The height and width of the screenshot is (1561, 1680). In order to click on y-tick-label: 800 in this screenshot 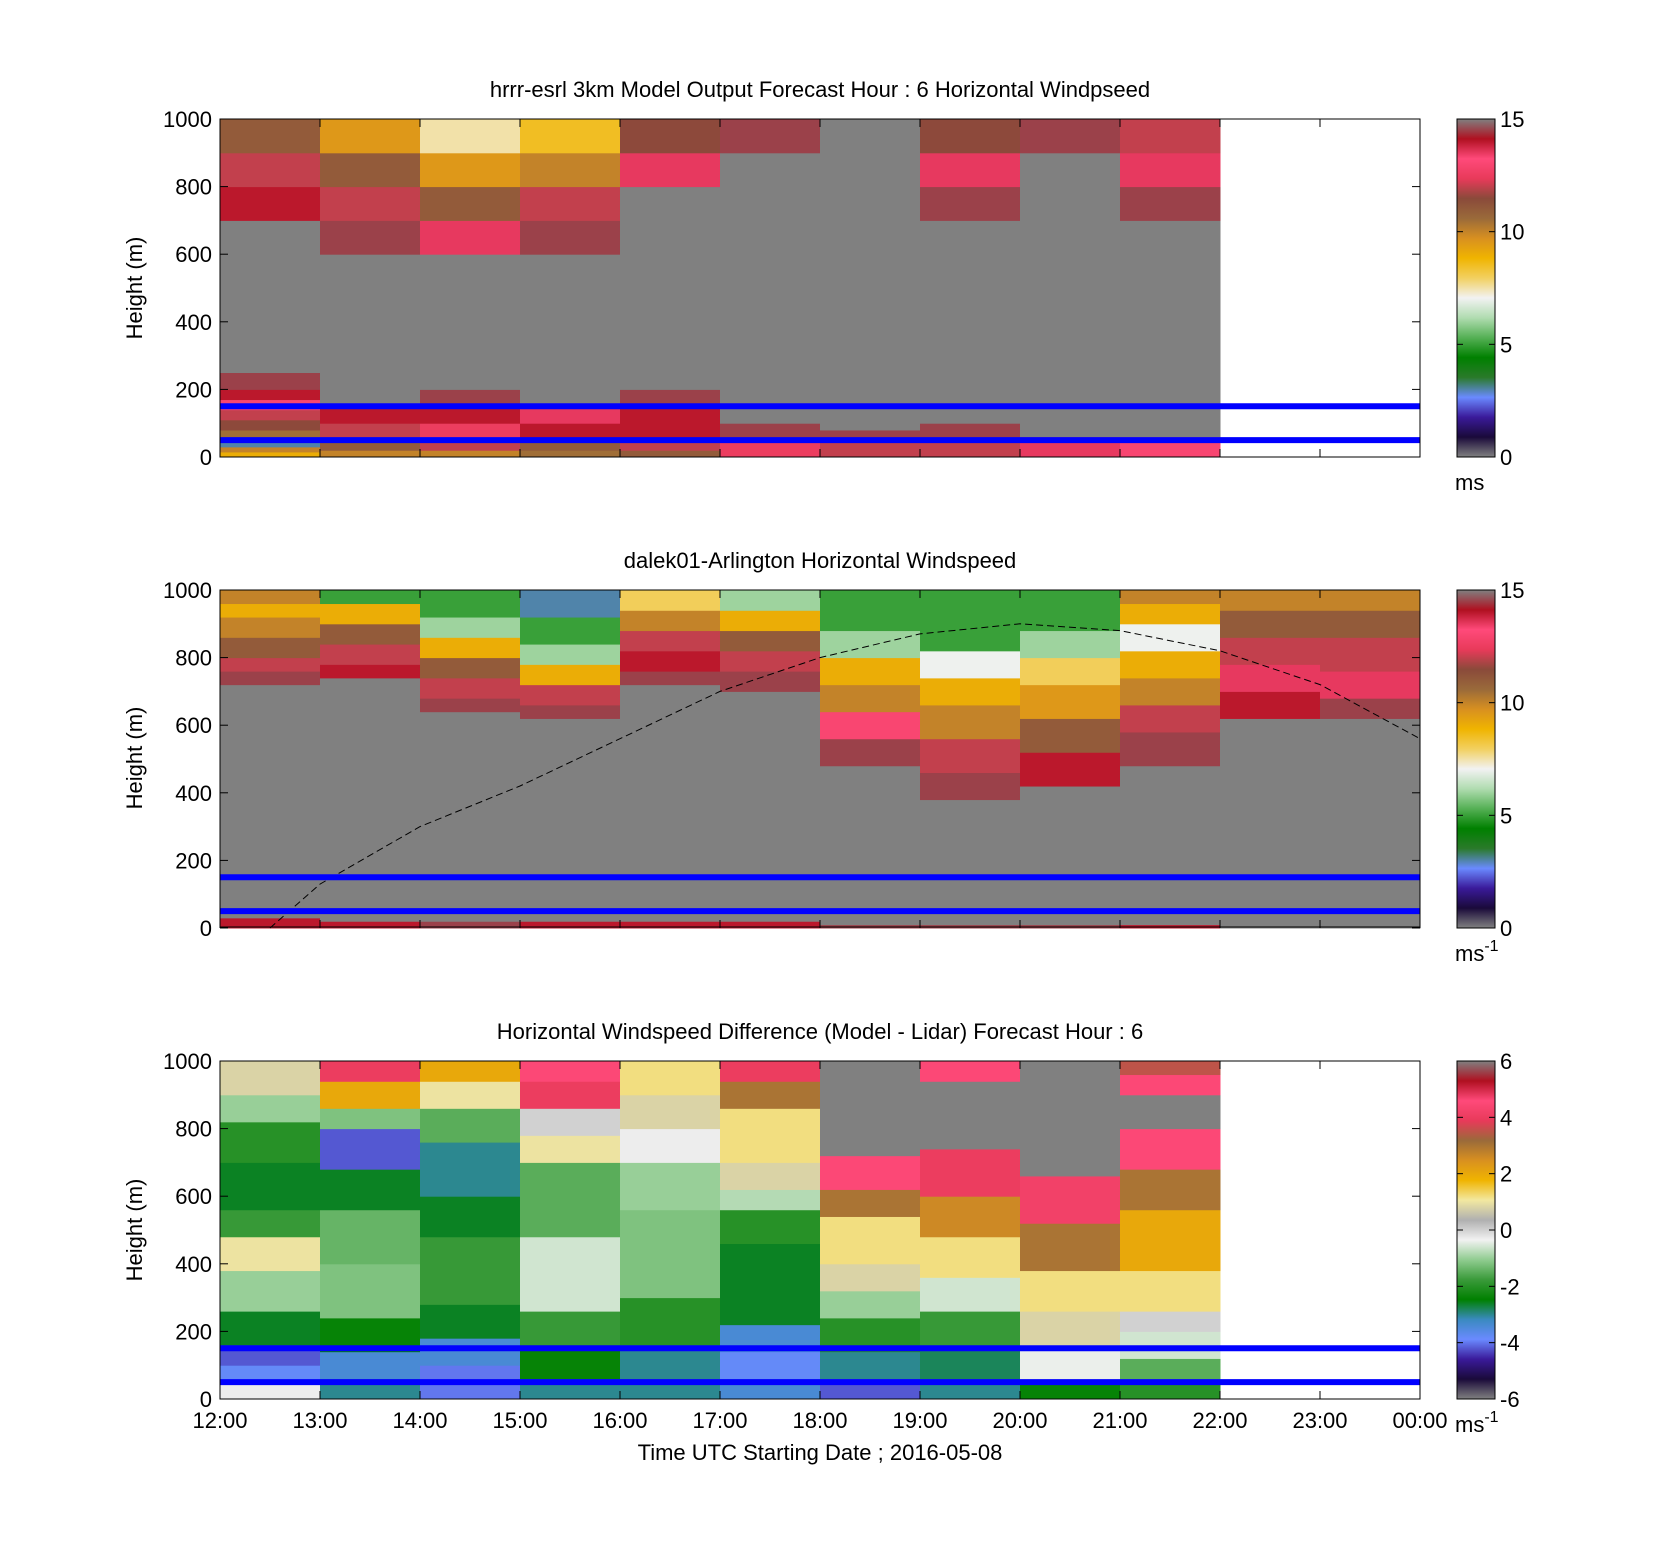, I will do `click(193, 1129)`.